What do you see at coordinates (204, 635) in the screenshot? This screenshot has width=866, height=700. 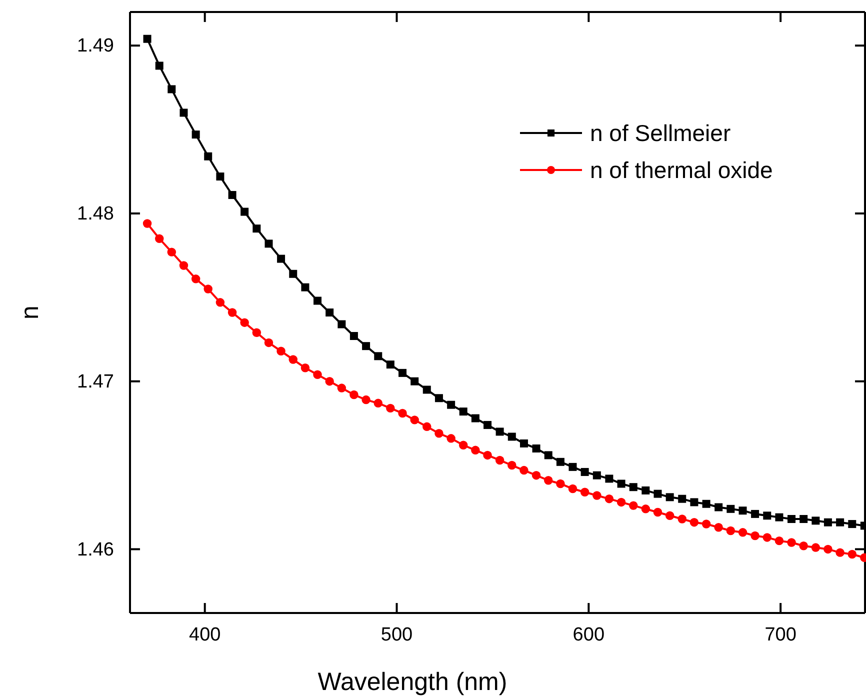 I see `x-tick-label: 400` at bounding box center [204, 635].